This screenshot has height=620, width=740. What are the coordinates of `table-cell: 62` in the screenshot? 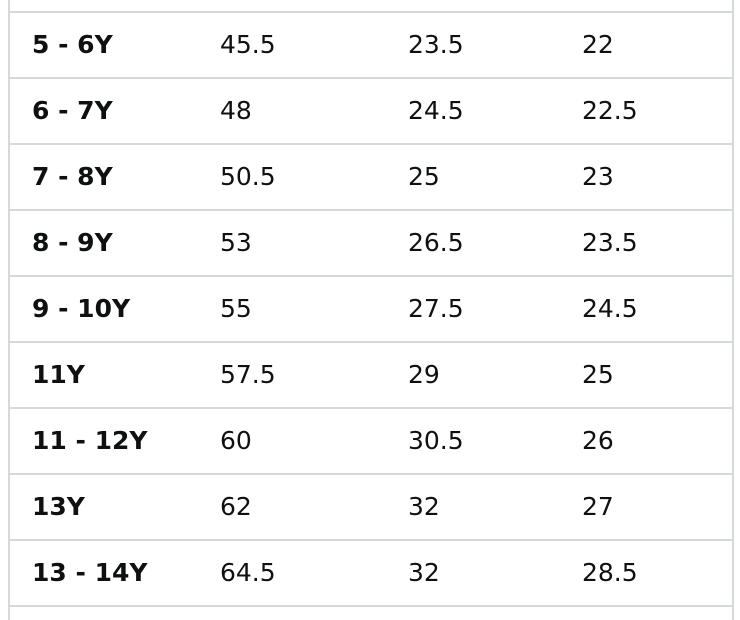 It's located at (236, 506).